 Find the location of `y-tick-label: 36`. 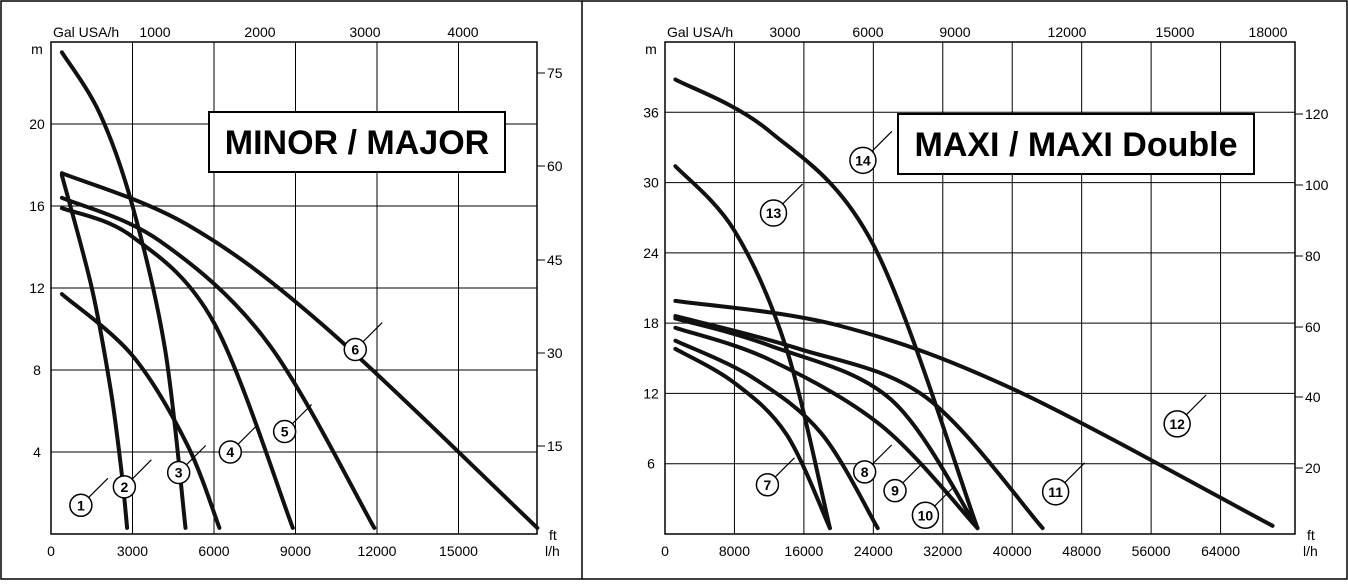

y-tick-label: 36 is located at coordinates (651, 112).